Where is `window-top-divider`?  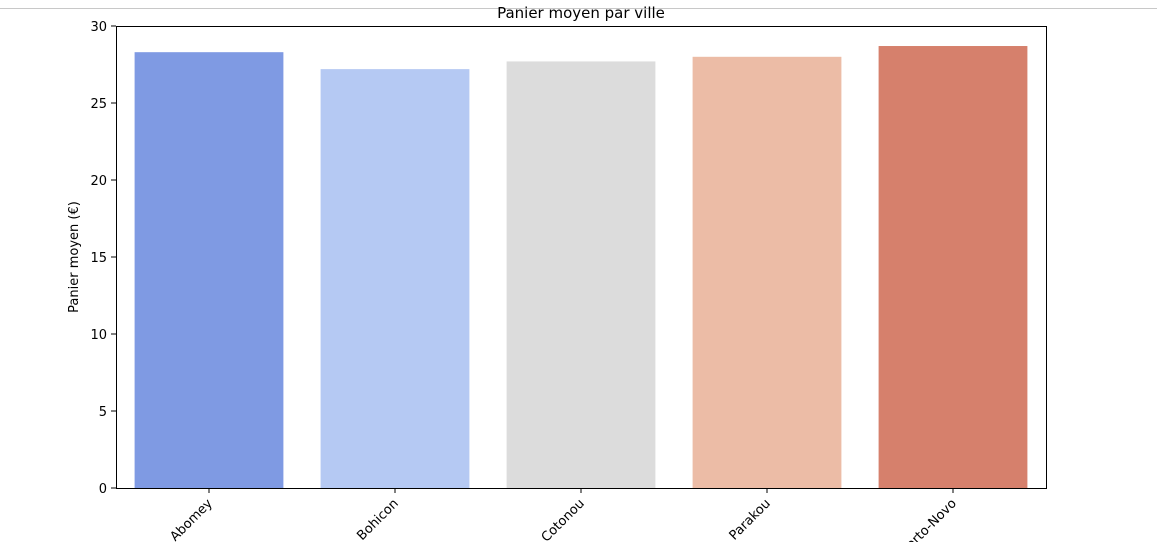 window-top-divider is located at coordinates (578, 8).